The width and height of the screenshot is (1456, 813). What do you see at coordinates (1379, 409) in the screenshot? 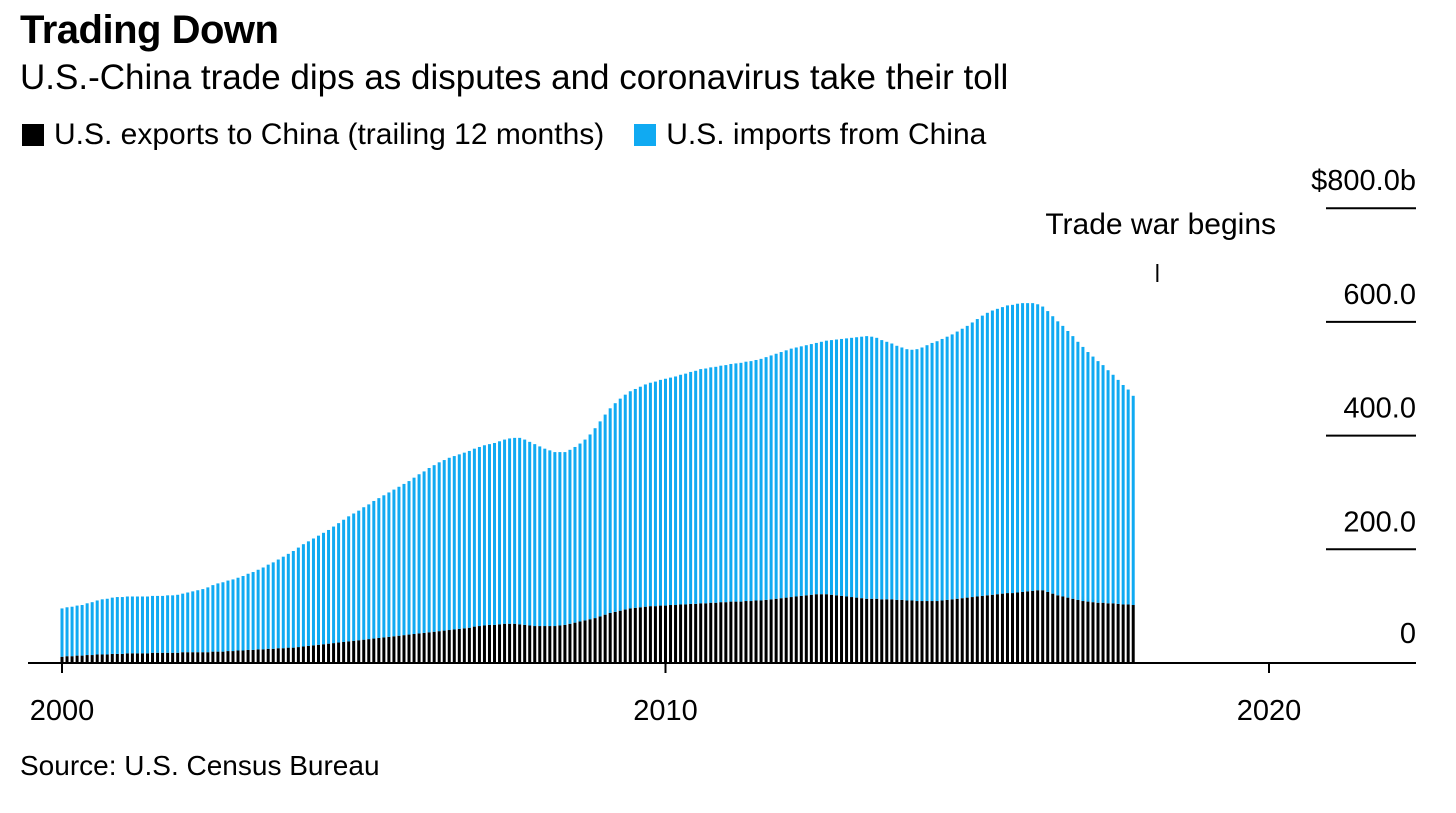
I see `y-tick-label: 400.0` at bounding box center [1379, 409].